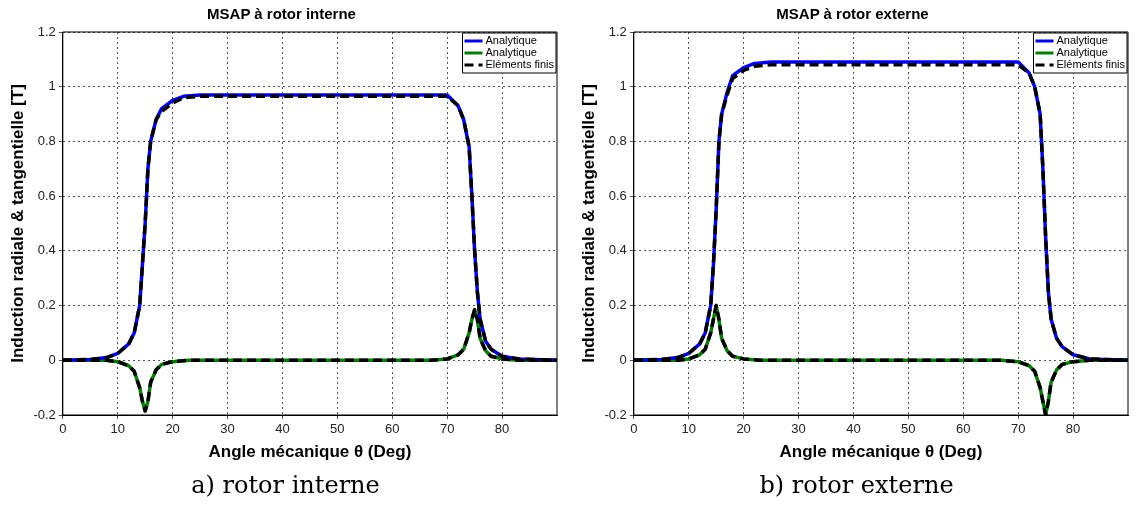 The image size is (1142, 513). Describe the element at coordinates (281, 14) in the screenshot. I see `chart-title: MSAP à rotor interne` at that location.